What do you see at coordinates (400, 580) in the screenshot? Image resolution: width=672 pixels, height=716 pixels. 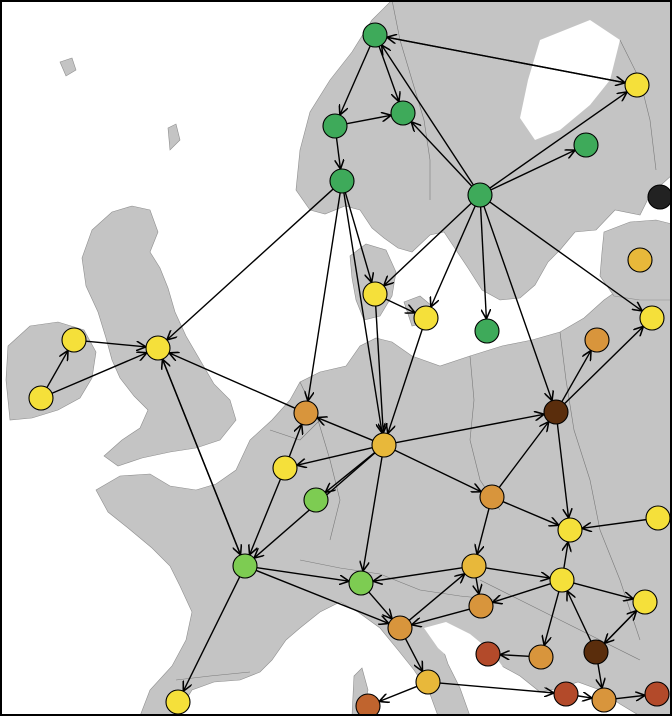 I see `border-alps` at bounding box center [400, 580].